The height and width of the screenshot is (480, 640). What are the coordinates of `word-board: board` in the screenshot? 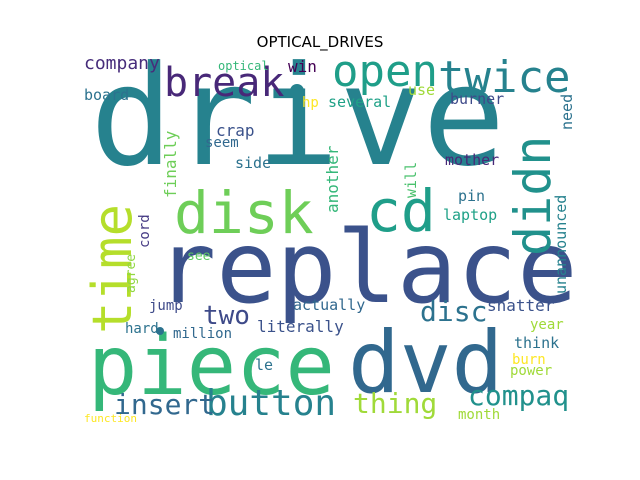 It's located at (107, 95).